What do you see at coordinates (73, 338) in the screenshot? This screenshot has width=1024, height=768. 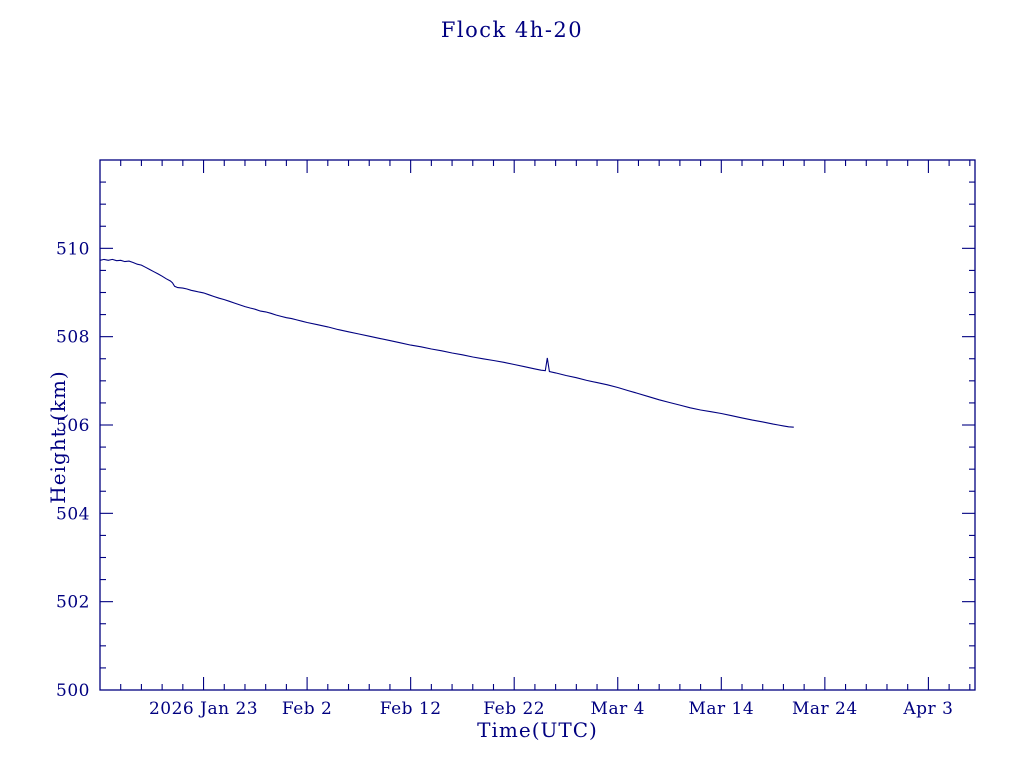 I see `y-tick-label: 508` at bounding box center [73, 338].